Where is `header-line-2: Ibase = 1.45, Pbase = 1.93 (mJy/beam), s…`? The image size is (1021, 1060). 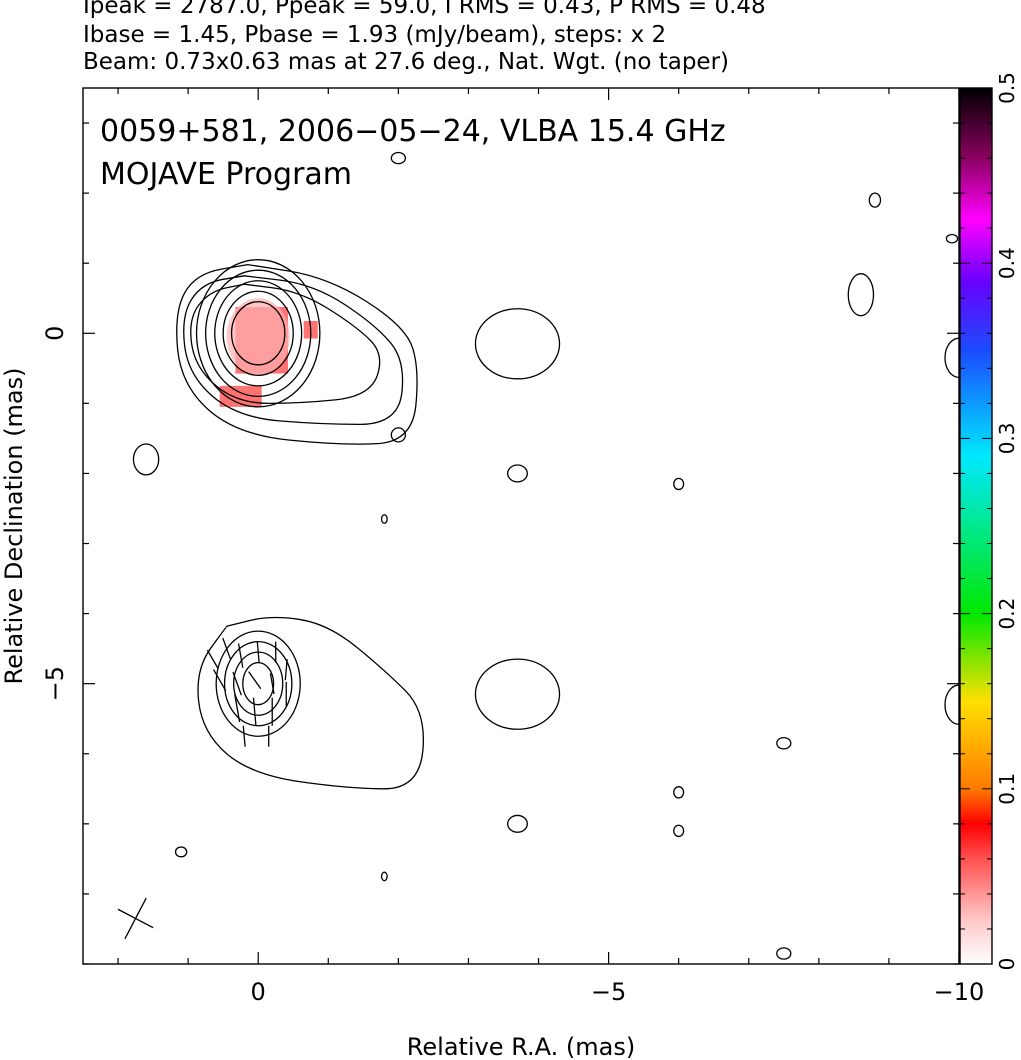
header-line-2: Ibase = 1.45, Pbase = 1.93 (mJy/beam), s… is located at coordinates (375, 35).